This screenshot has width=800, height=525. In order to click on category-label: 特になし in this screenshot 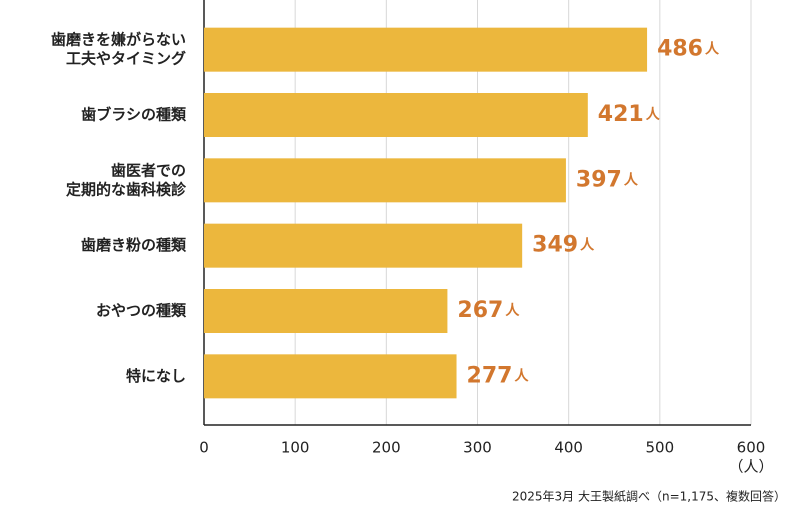, I will do `click(156, 376)`.